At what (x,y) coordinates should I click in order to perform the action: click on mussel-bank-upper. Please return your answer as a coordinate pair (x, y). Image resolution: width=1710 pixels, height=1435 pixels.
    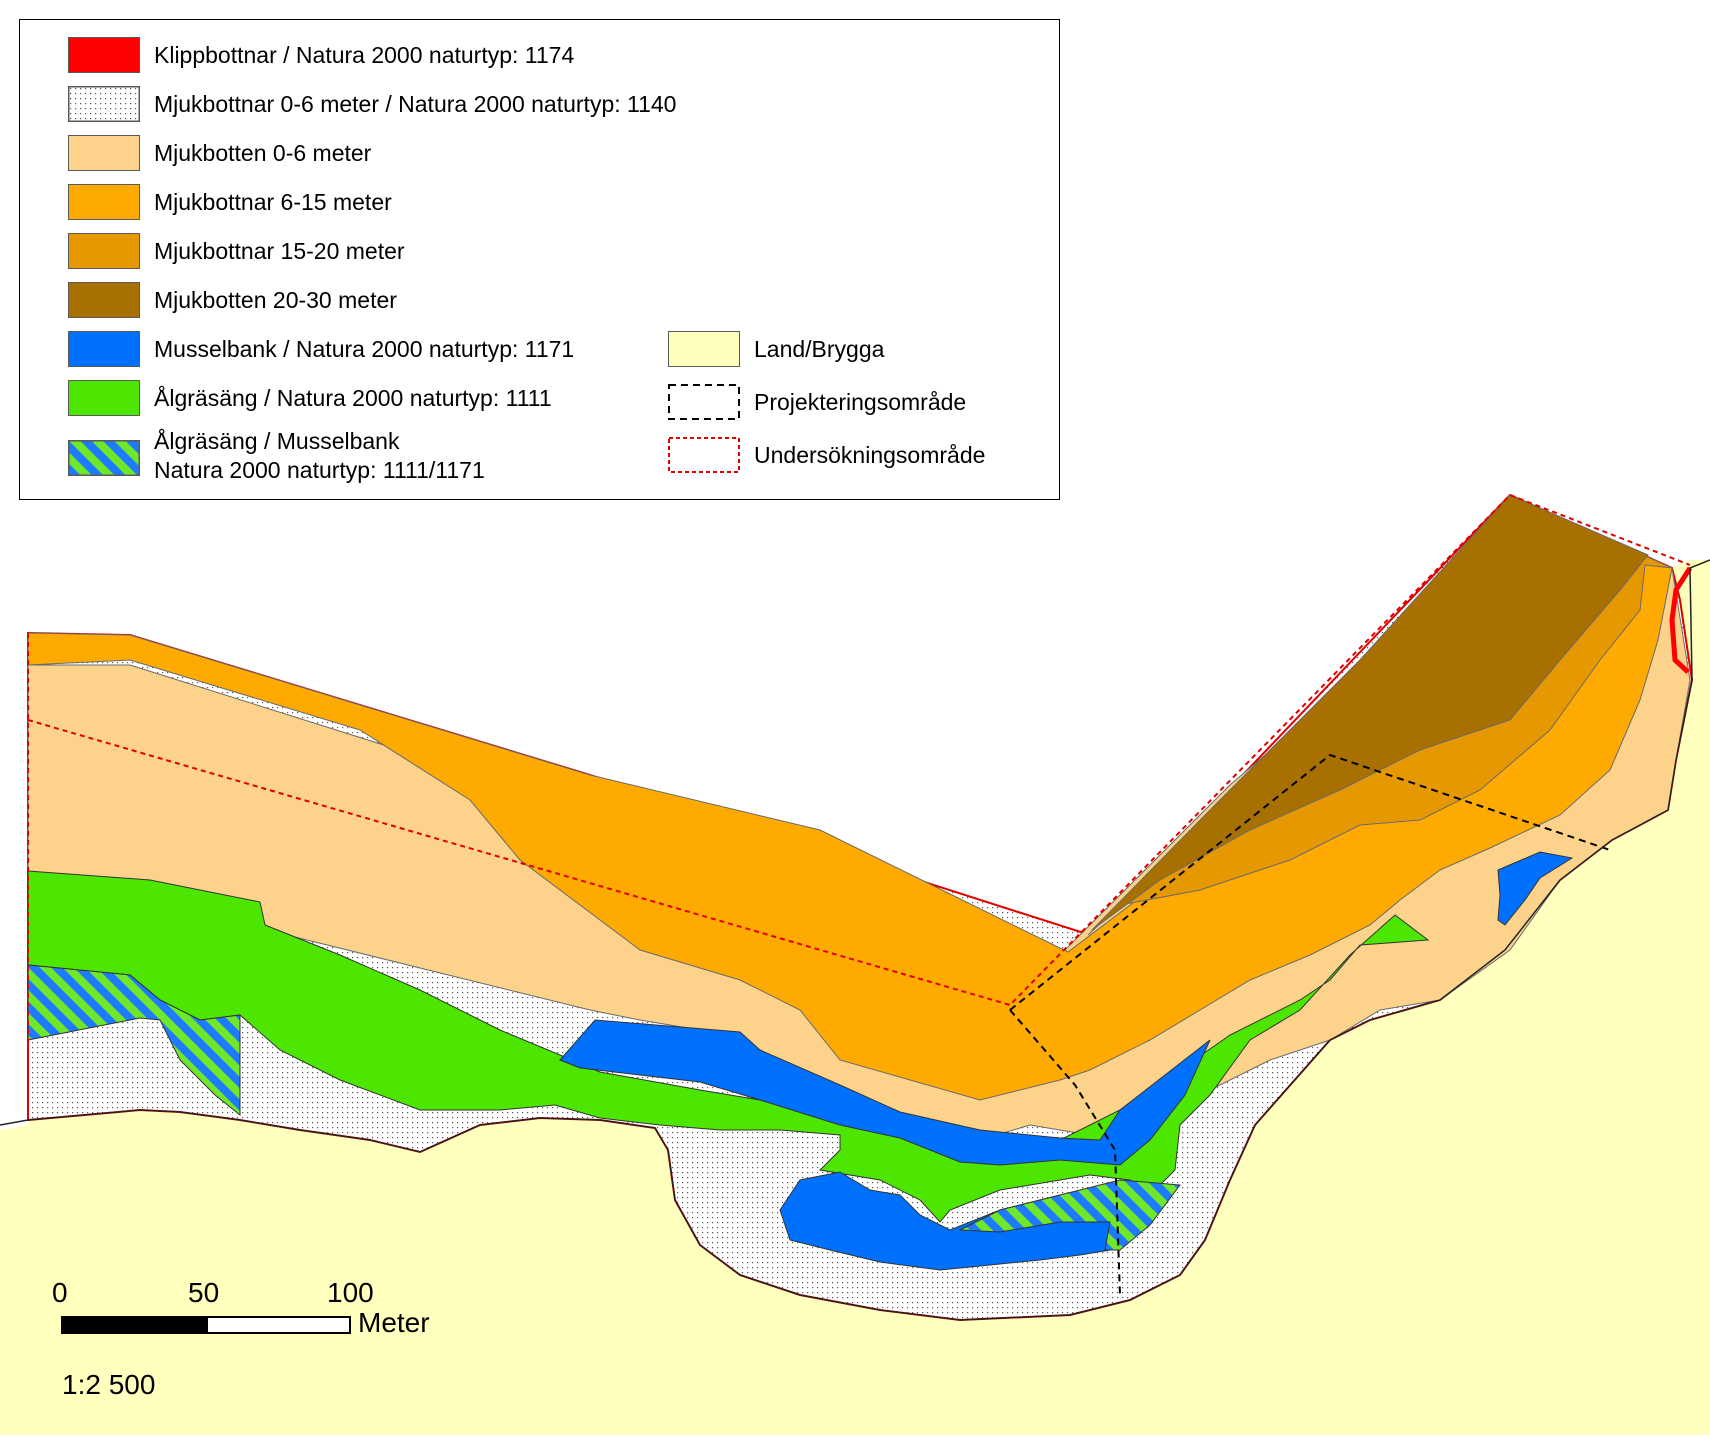
    Looking at the image, I should click on (885, 1092).